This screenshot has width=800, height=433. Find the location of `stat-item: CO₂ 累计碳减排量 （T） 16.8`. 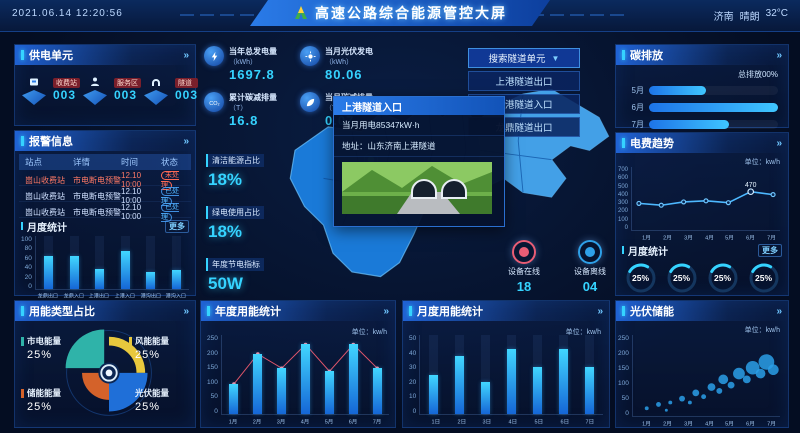

stat-item: CO₂ 累计碳减排量 （T） 16.8 is located at coordinates (249, 110).